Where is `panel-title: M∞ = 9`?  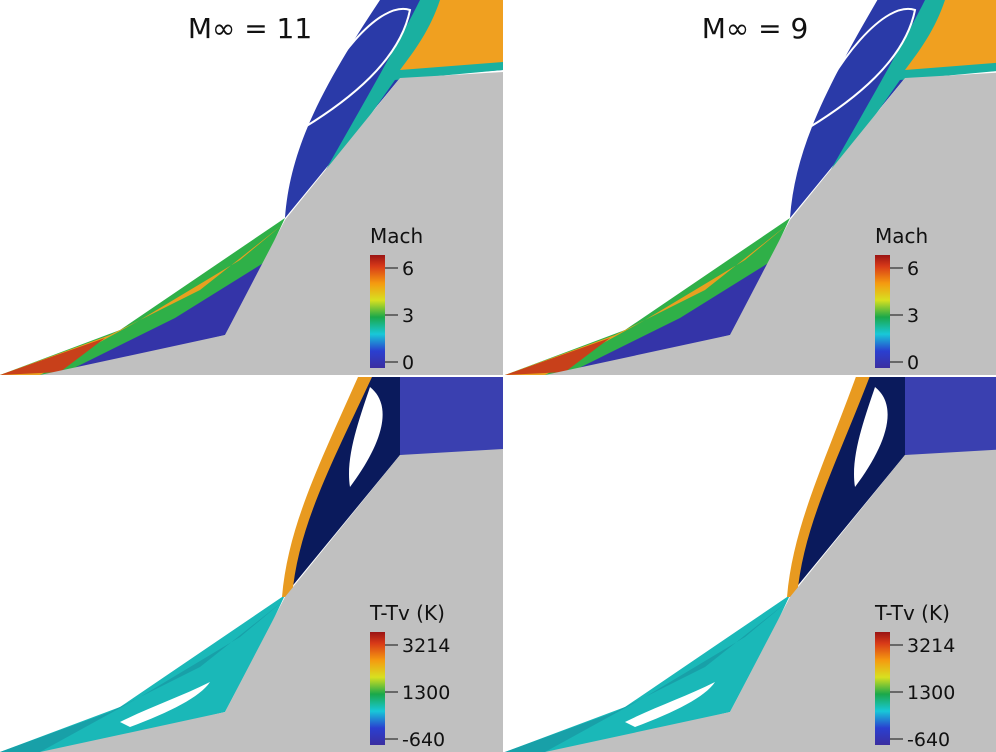 panel-title: M∞ = 9 is located at coordinates (755, 28).